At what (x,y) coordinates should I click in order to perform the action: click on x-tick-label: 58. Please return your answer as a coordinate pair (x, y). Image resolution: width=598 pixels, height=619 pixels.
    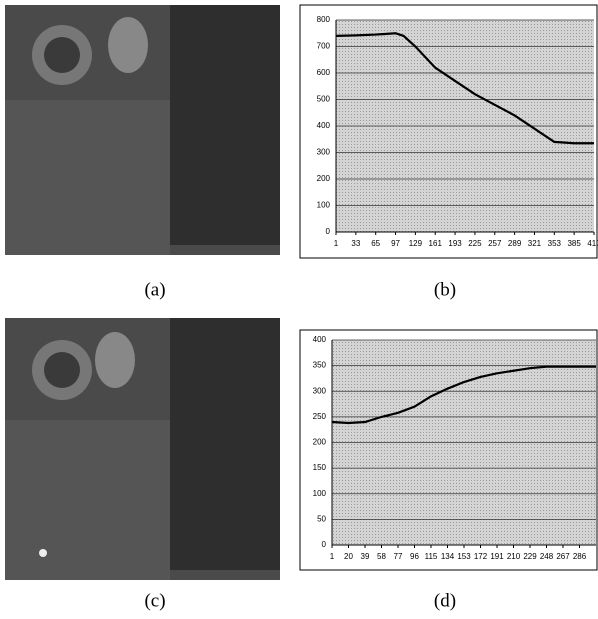
    Looking at the image, I should click on (381, 556).